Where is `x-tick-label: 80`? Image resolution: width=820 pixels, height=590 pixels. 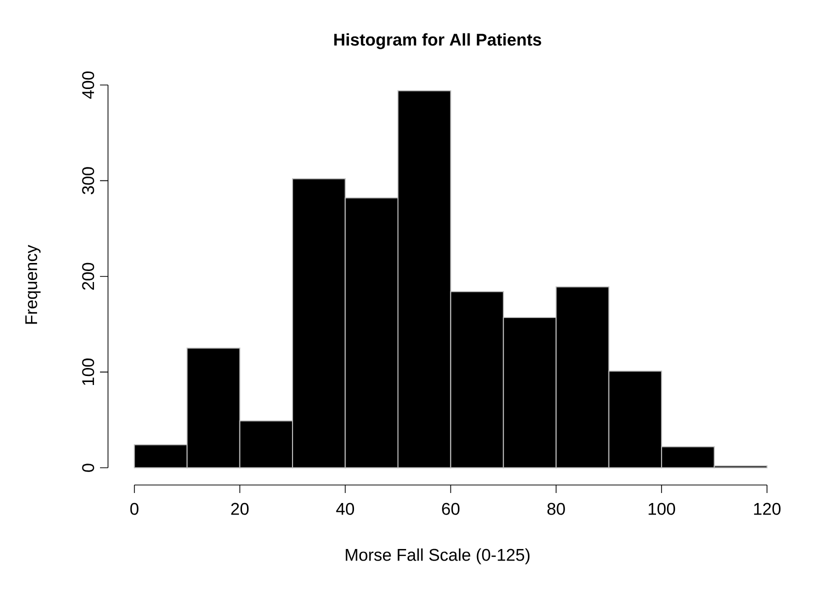
x-tick-label: 80 is located at coordinates (556, 508).